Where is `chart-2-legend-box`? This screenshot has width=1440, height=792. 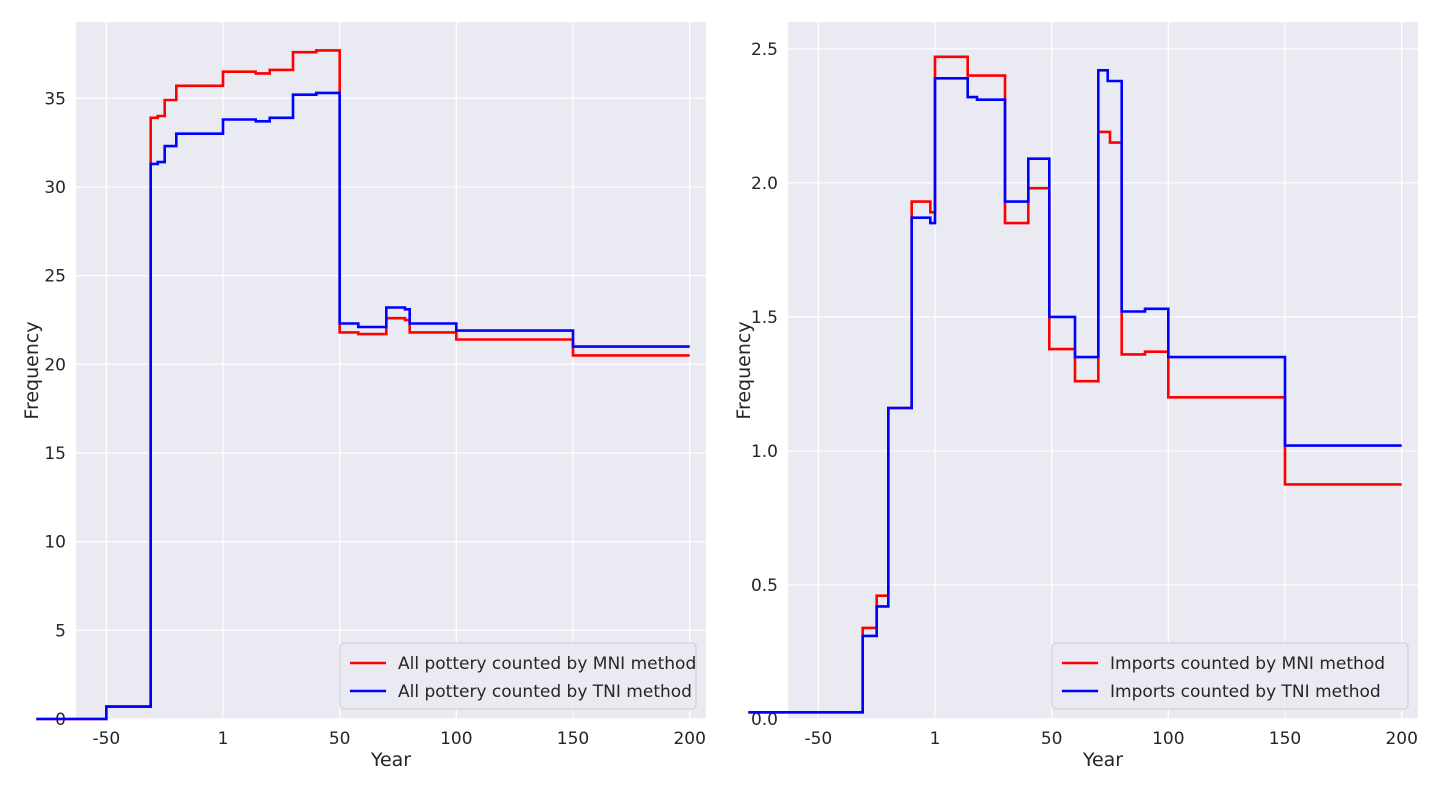 chart-2-legend-box is located at coordinates (1230, 676).